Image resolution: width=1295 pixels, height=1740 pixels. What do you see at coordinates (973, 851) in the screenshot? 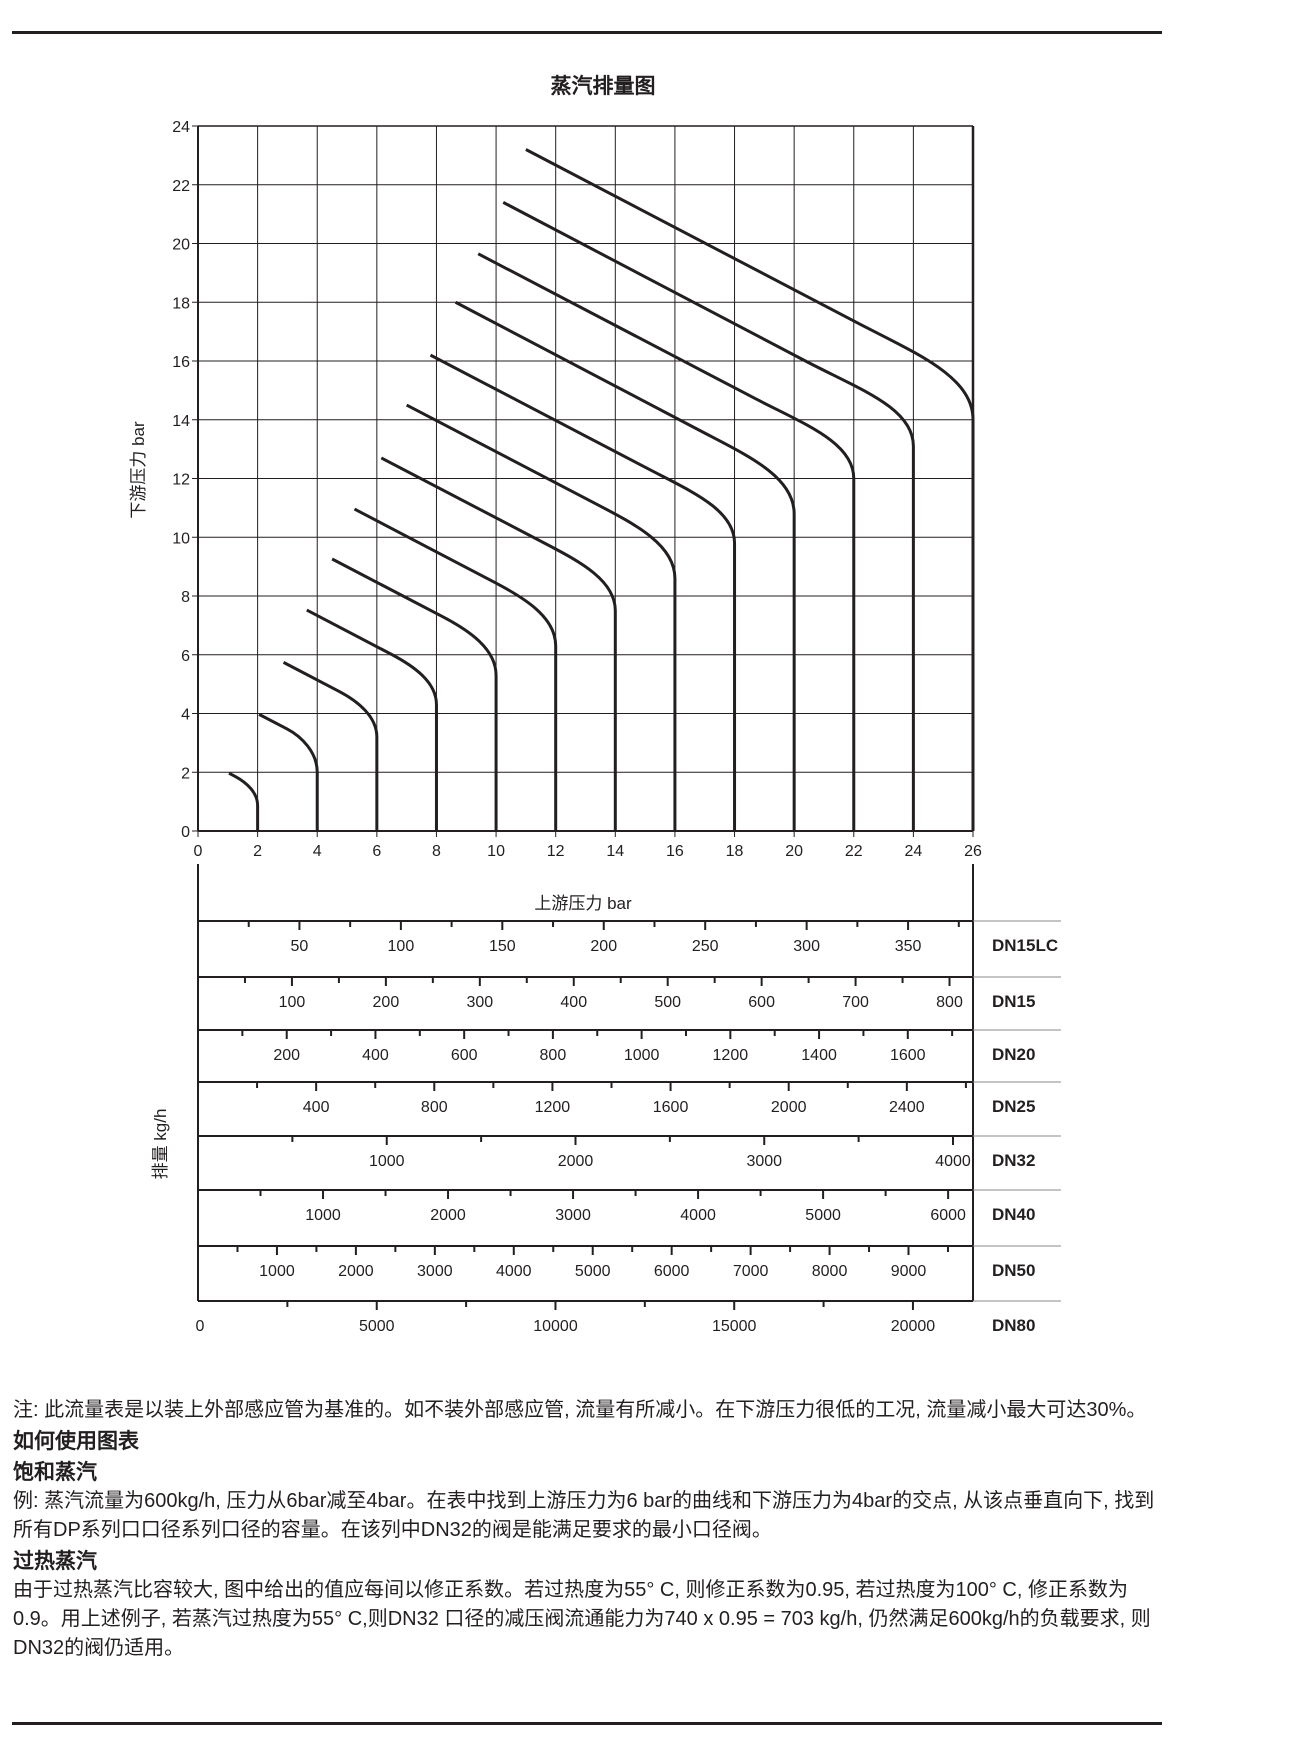
I see `x-tick-label: 26` at bounding box center [973, 851].